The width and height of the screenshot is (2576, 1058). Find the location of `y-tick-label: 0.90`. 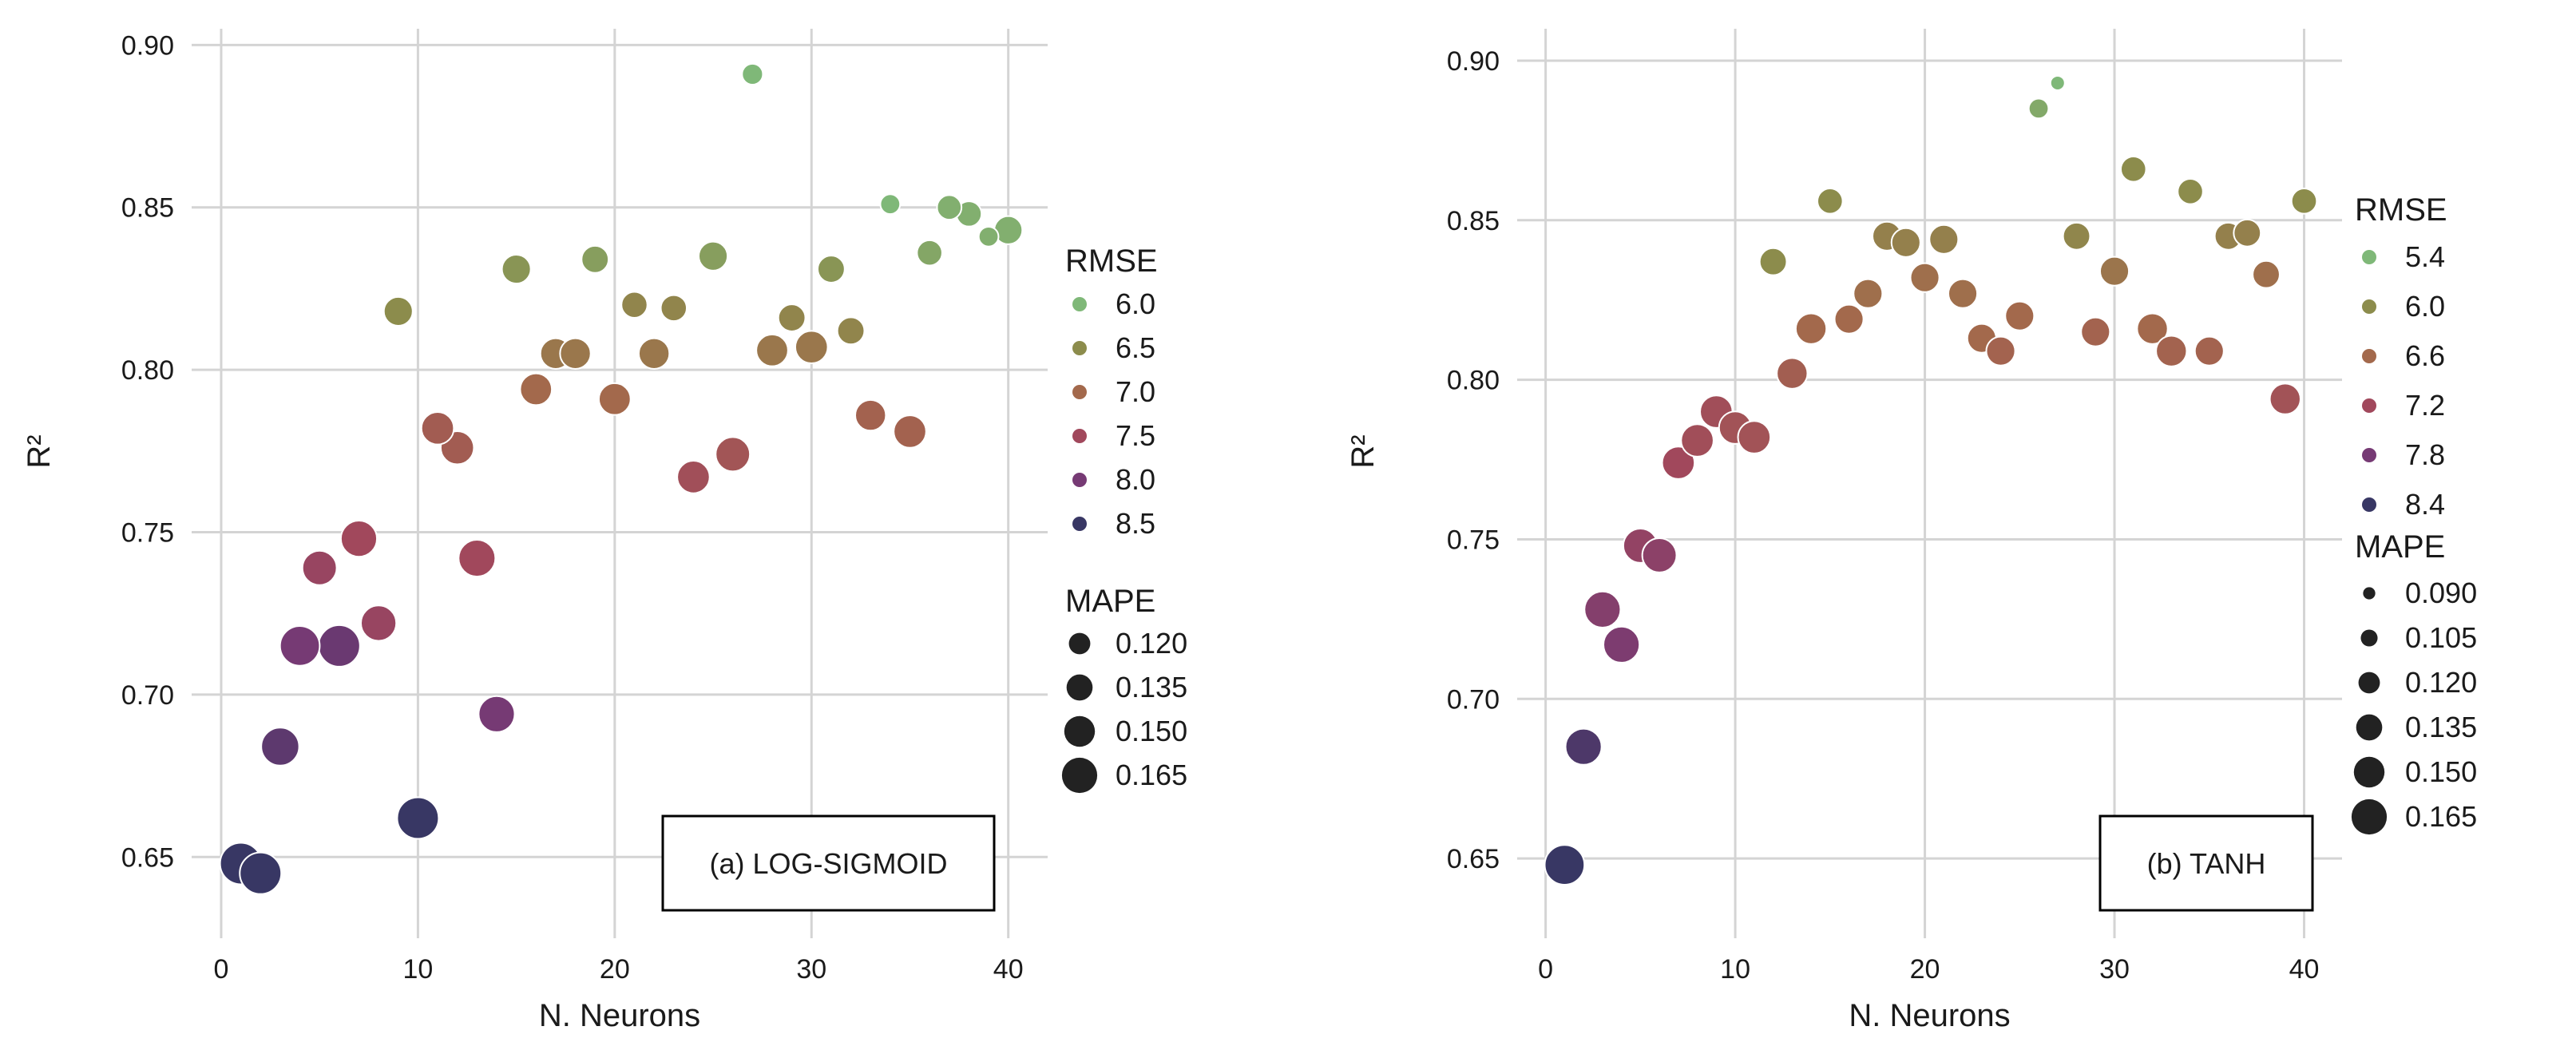

y-tick-label: 0.90 is located at coordinates (147, 45).